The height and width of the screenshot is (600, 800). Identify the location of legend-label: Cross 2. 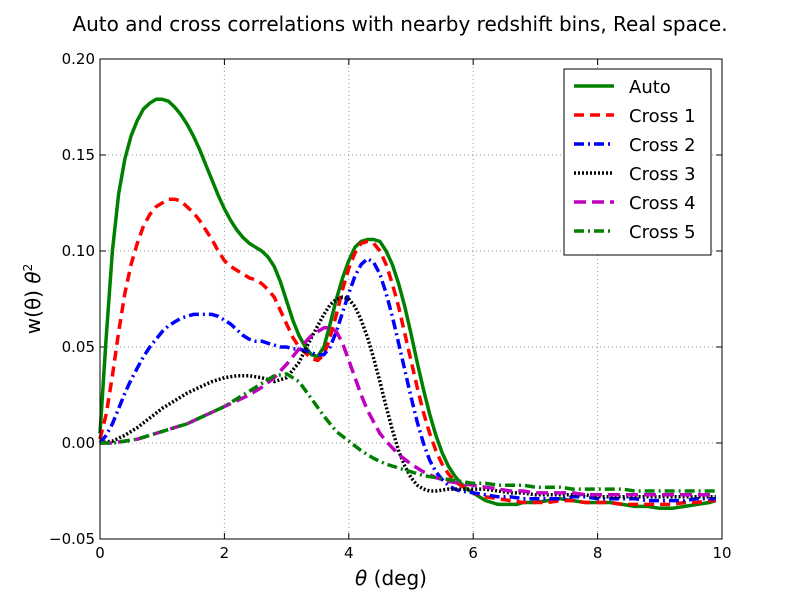
(662, 145).